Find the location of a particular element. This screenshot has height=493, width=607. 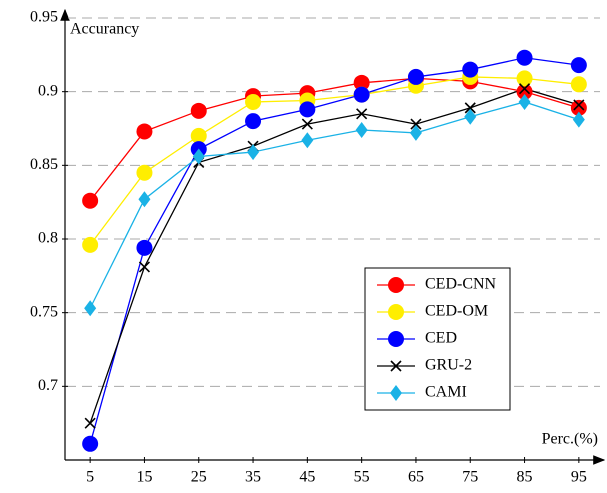

y-tick-label: 0.95 is located at coordinates (44, 17).